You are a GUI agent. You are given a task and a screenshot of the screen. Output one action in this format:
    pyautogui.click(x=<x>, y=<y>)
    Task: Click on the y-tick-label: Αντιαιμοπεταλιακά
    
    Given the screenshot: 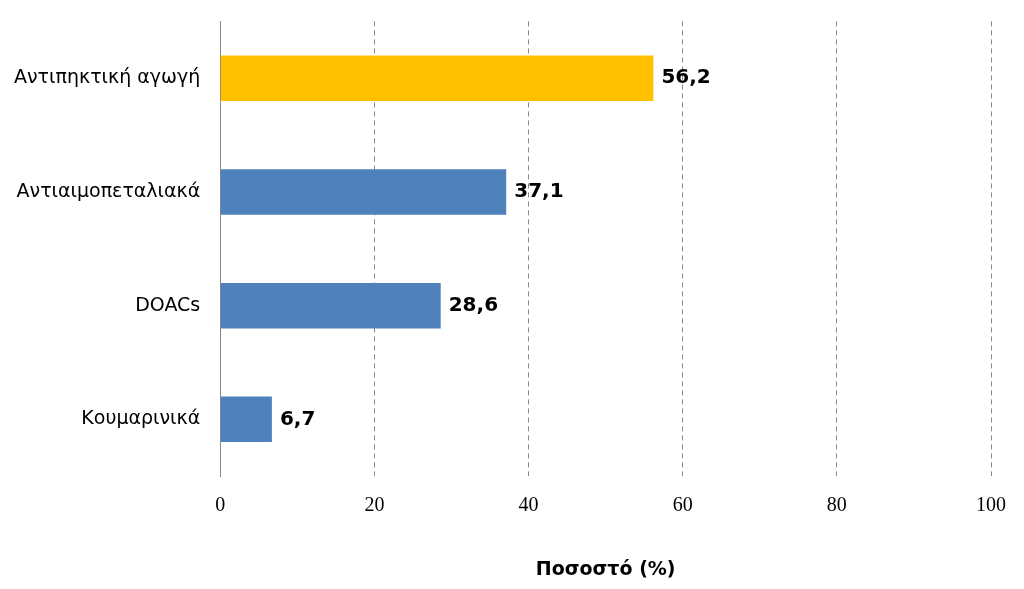 What is the action you would take?
    pyautogui.click(x=108, y=189)
    